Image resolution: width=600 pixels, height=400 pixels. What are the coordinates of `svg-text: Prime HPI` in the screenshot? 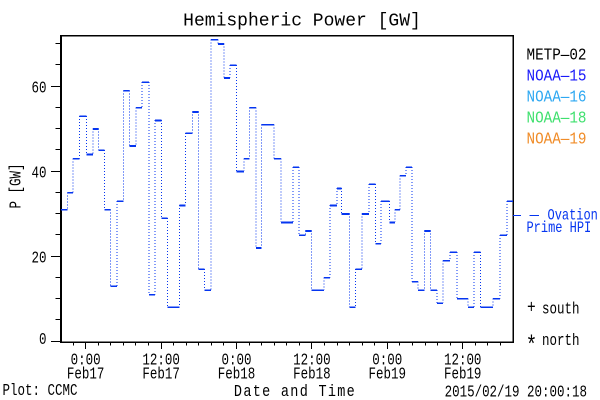 It's located at (559, 229).